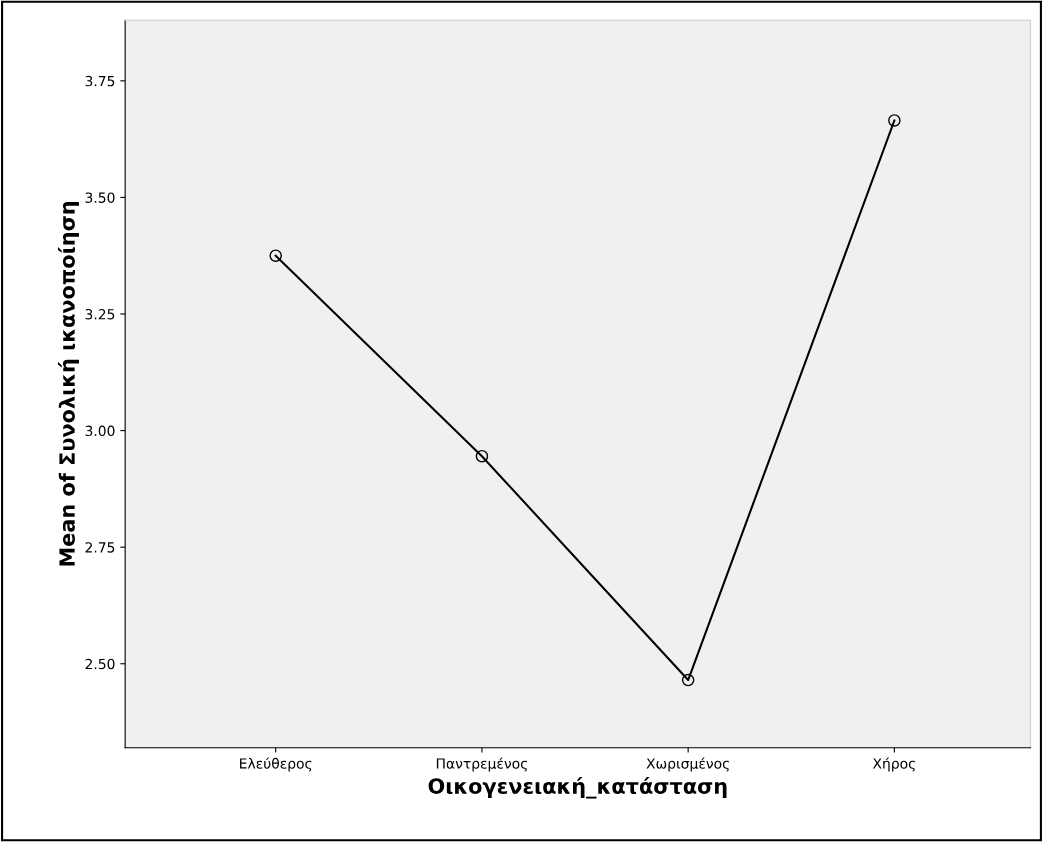  Describe the element at coordinates (68, 384) in the screenshot. I see `y-axis-title: Mean of Συνολική ικανοποίηση` at that location.